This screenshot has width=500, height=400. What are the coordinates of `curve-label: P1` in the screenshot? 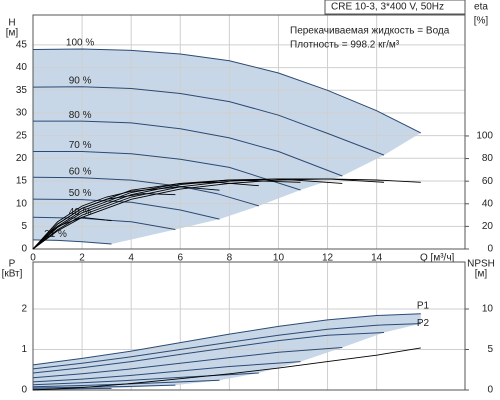 It's located at (423, 305).